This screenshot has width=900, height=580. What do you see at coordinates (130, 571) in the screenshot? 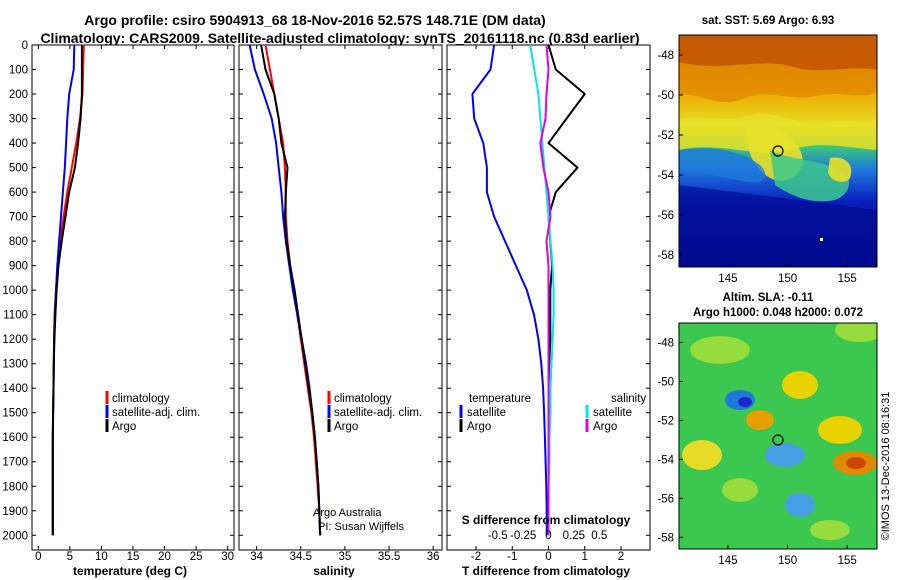
I see `temperature-axis-label: temperature (deg C)` at bounding box center [130, 571].